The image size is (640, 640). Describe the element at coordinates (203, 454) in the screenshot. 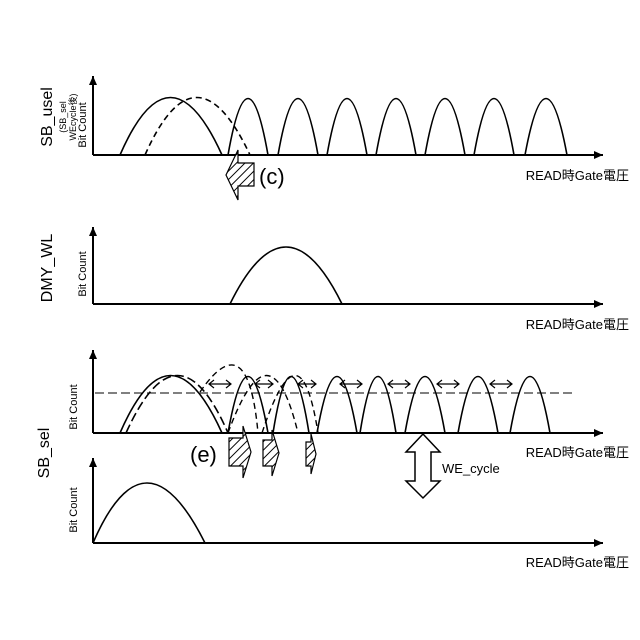

I see `marker-e: (e)` at that location.